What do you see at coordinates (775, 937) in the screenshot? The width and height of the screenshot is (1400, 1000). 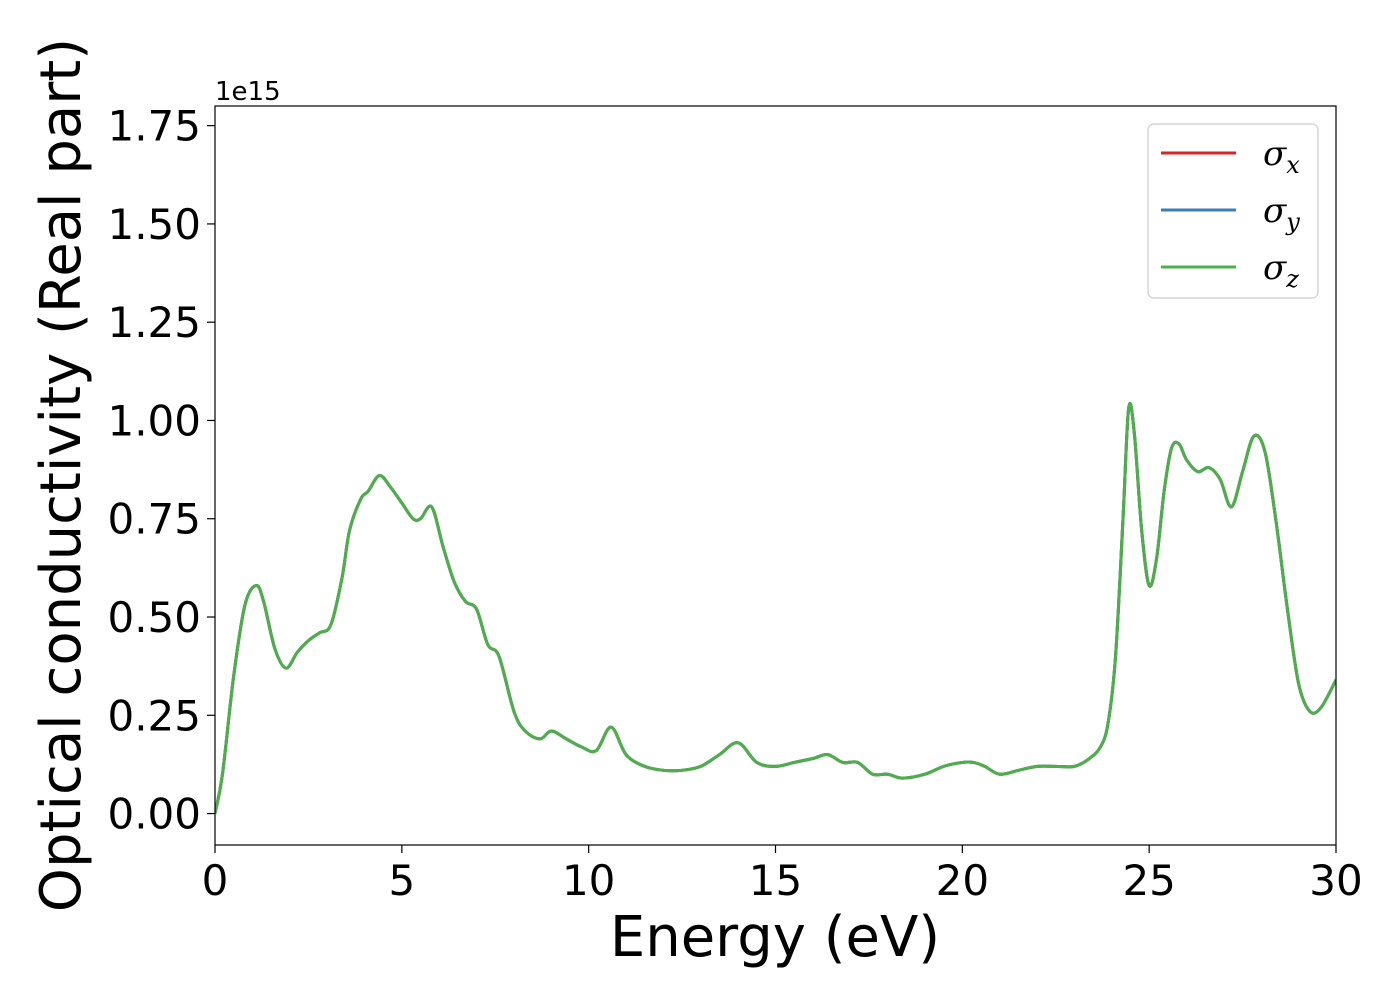 I see `x-axis-title: Energy (eV)` at bounding box center [775, 937].